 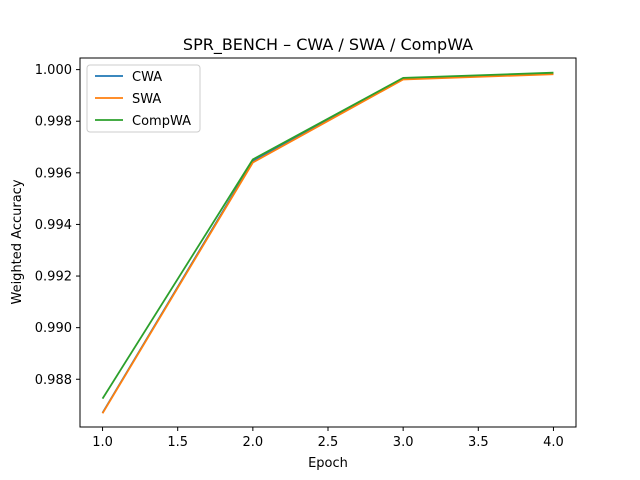 What do you see at coordinates (147, 77) in the screenshot?
I see `legend-label-cwa: CWA` at bounding box center [147, 77].